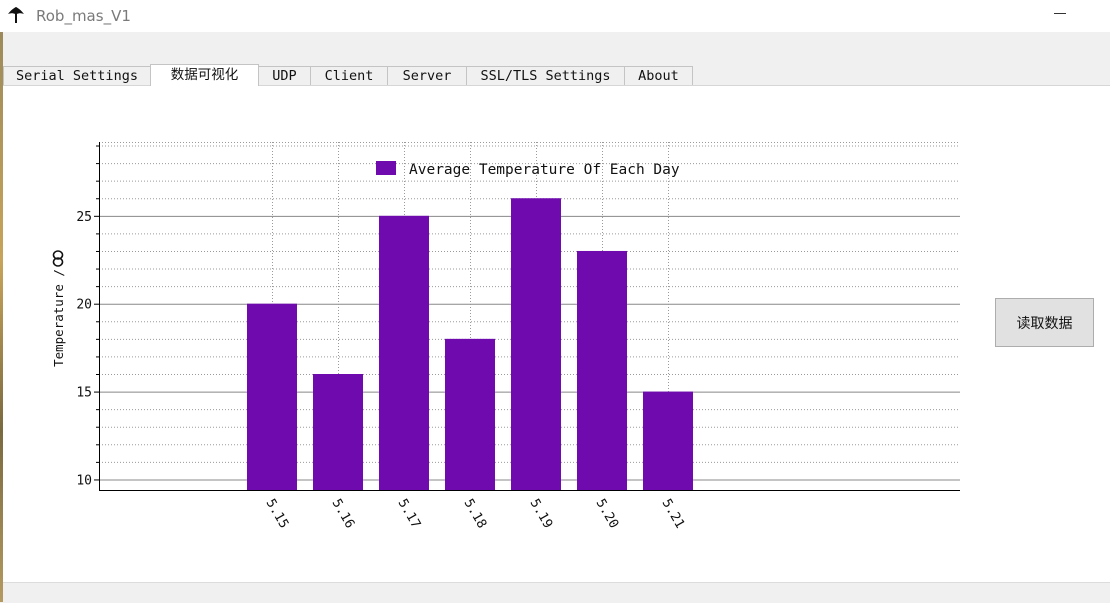 Image resolution: width=1110 pixels, height=603 pixels. Describe the element at coordinates (658, 75) in the screenshot. I see `tab-about: About` at that location.